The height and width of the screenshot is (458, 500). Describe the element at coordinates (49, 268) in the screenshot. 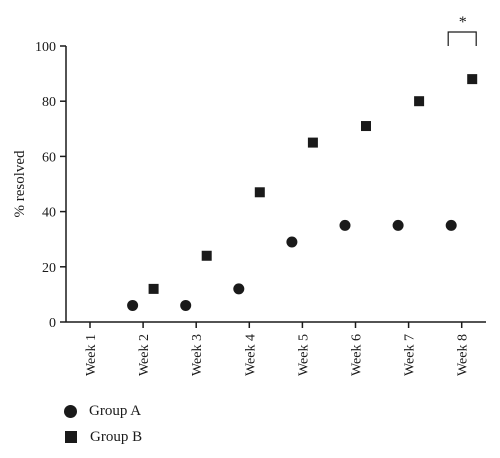

I see `y-tick-label: 20` at that location.